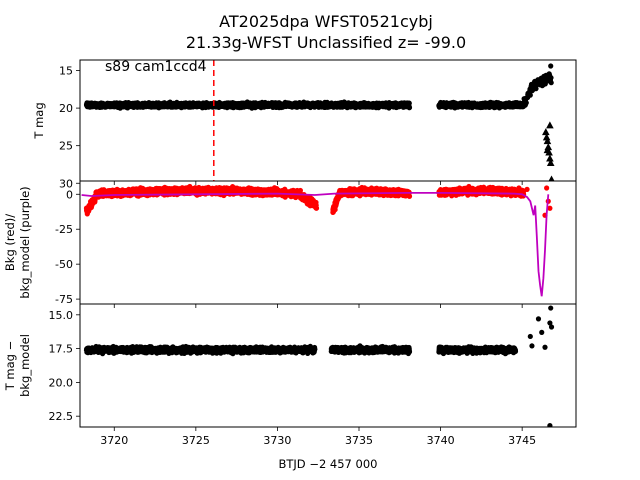 The height and width of the screenshot is (480, 640). What do you see at coordinates (66, 183) in the screenshot?
I see `y-tick-label: 30` at bounding box center [66, 183].